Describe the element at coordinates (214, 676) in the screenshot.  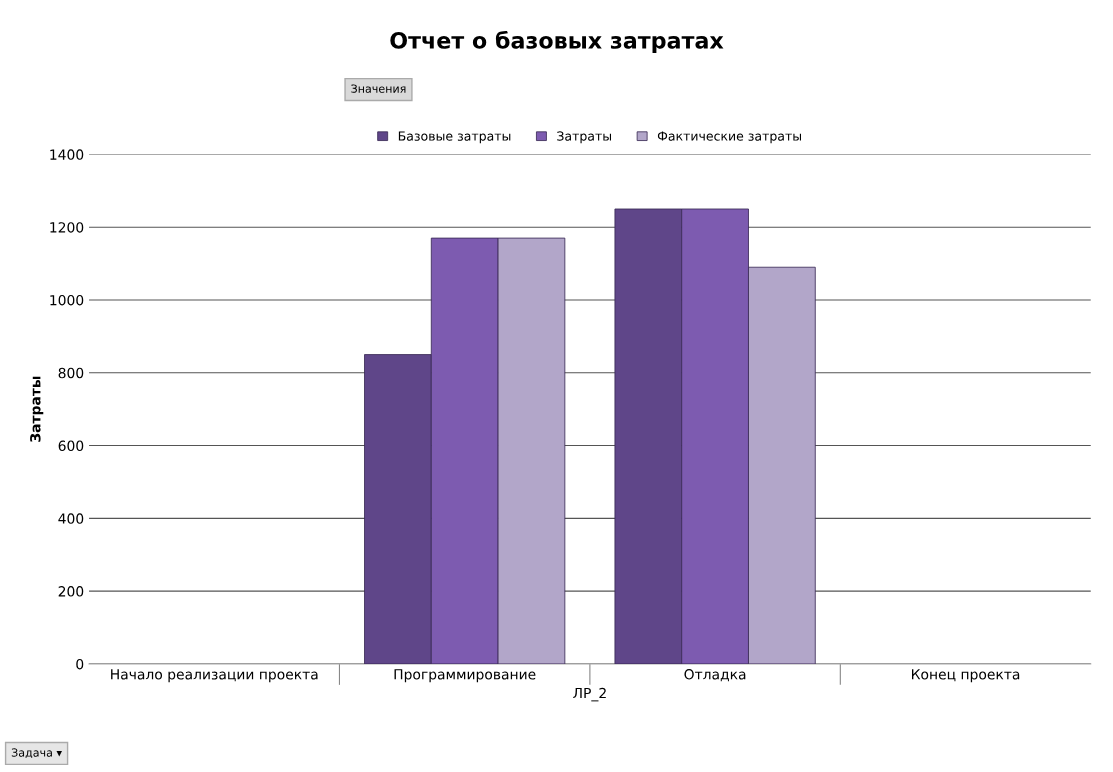
I see `x-tick-label: Начало реализации проекта` at that location.